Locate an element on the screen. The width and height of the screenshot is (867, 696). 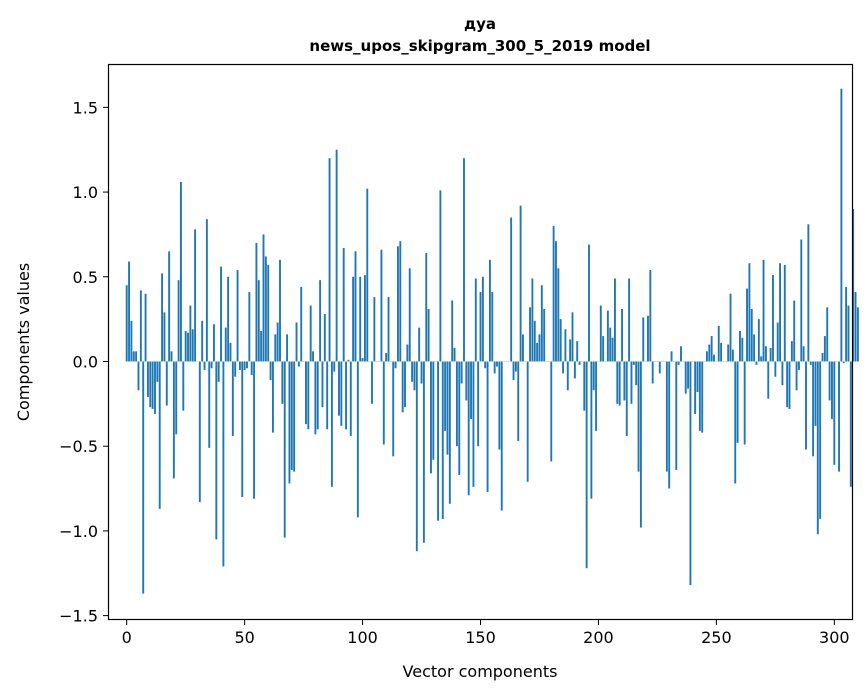
x-axis-ticks: 0 50 100 150 200 250 300 is located at coordinates (486, 633).